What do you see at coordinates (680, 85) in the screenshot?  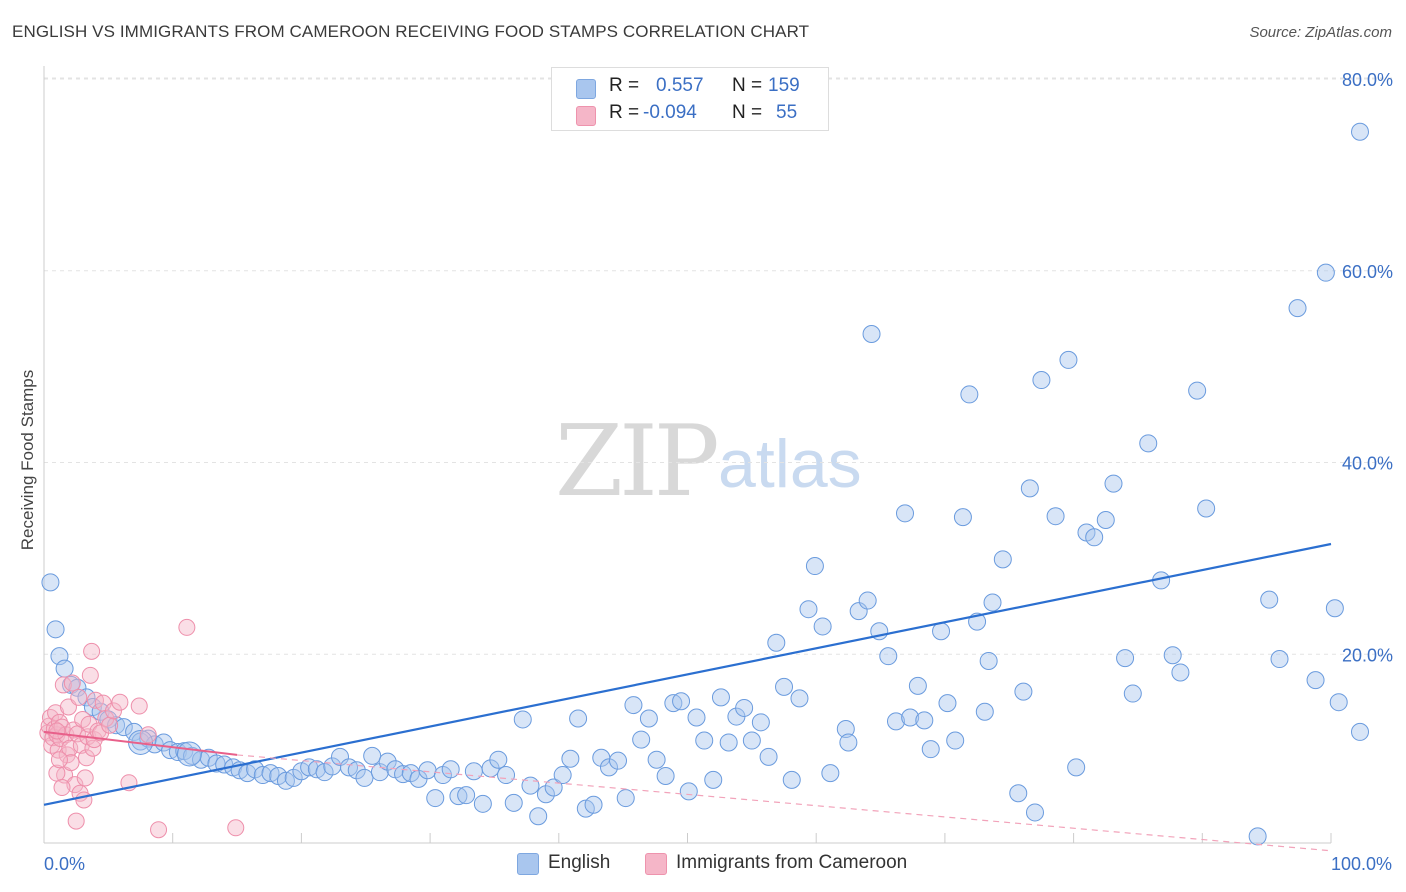 I see `stats-r-value: 0.557` at bounding box center [680, 85].